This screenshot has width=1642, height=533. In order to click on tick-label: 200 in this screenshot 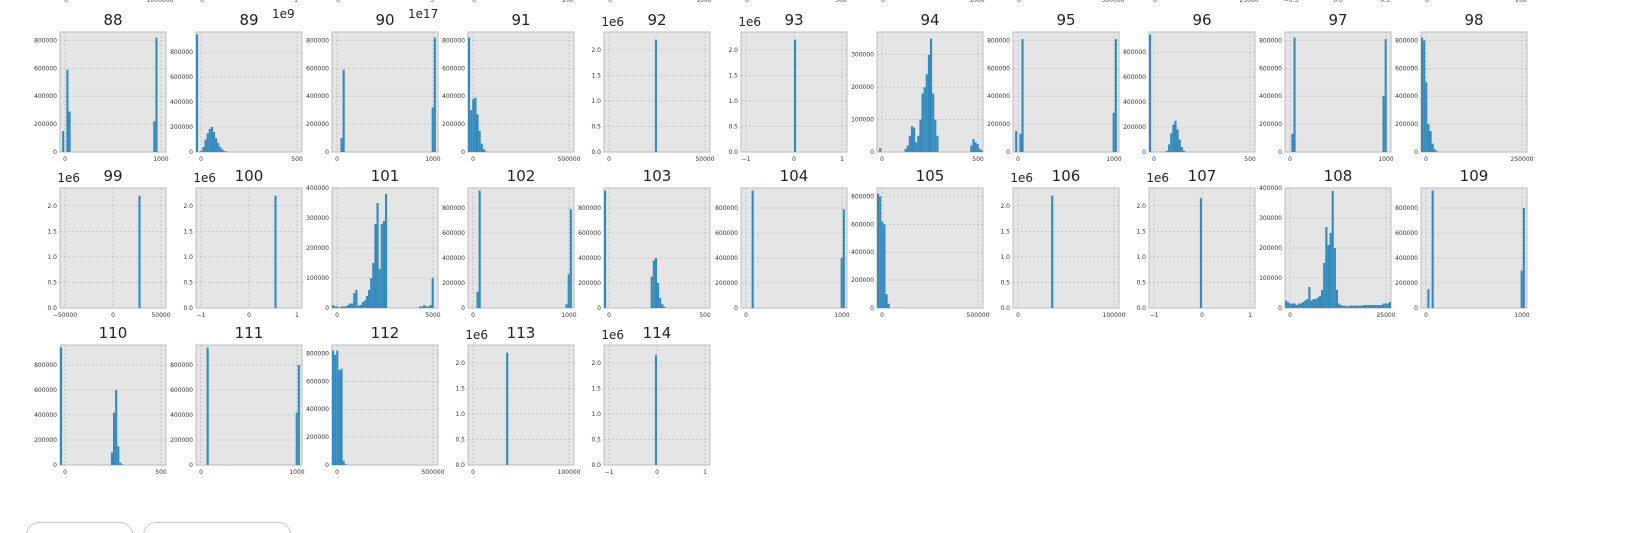, I will do `click(568, 2)`.